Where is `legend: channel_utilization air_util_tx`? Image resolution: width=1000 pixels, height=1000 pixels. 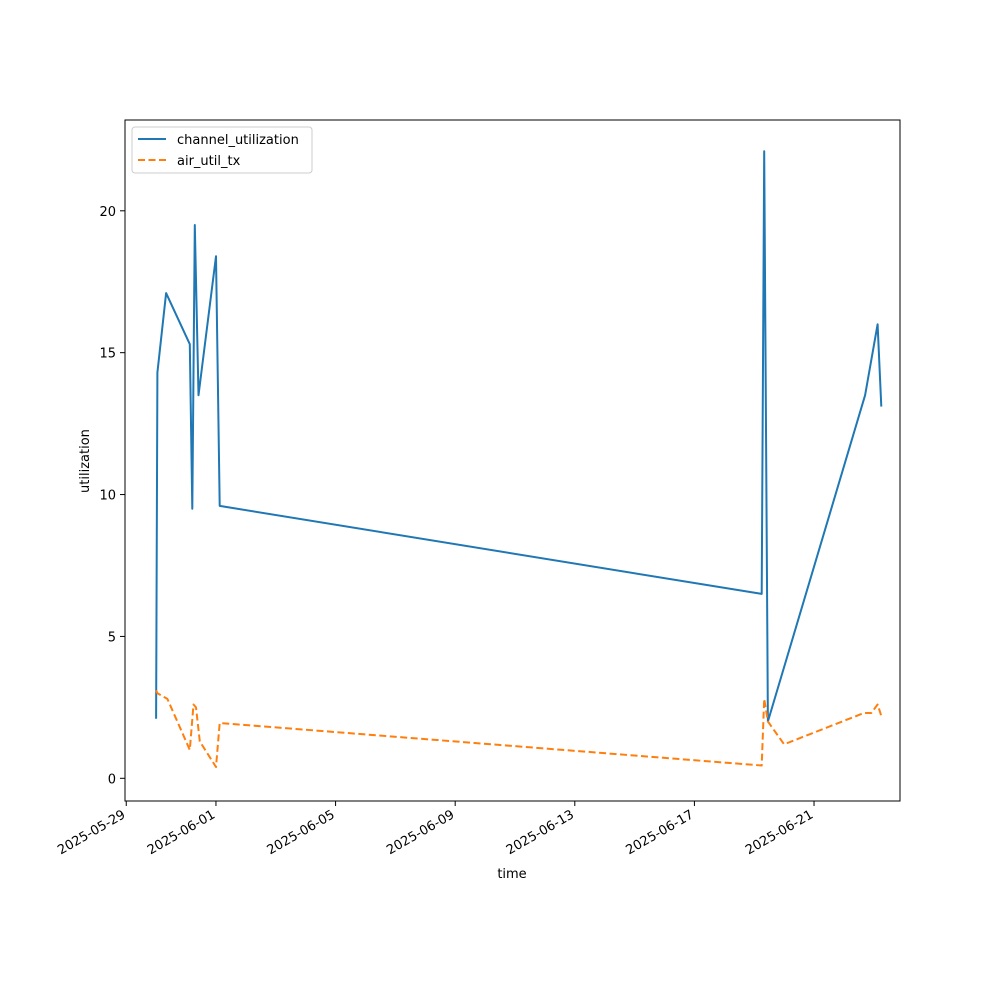 legend: channel_utilization air_util_tx is located at coordinates (222, 150).